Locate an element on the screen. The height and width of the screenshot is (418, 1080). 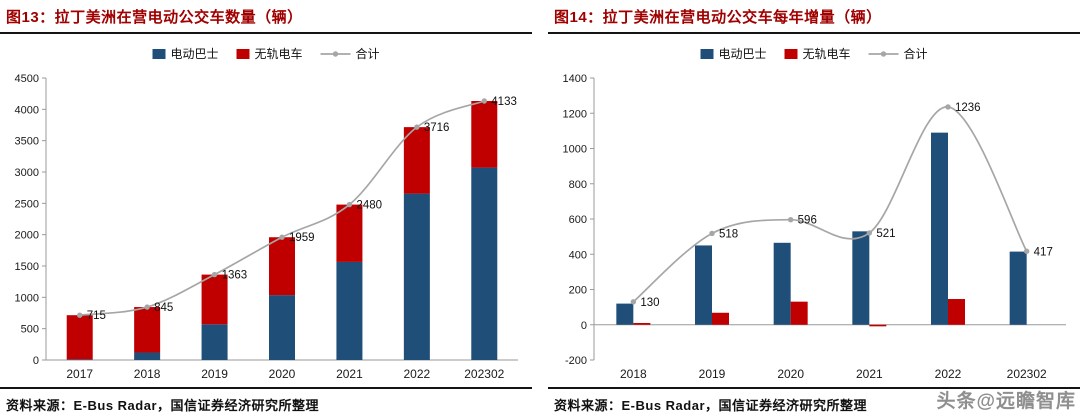
svg-text: 596 is located at coordinates (807, 221).